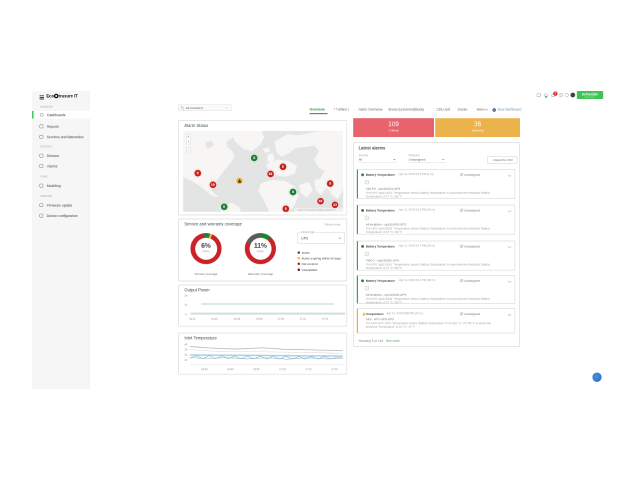  Describe the element at coordinates (192, 319) in the screenshot. I see `svg-text: 16:20` at that location.